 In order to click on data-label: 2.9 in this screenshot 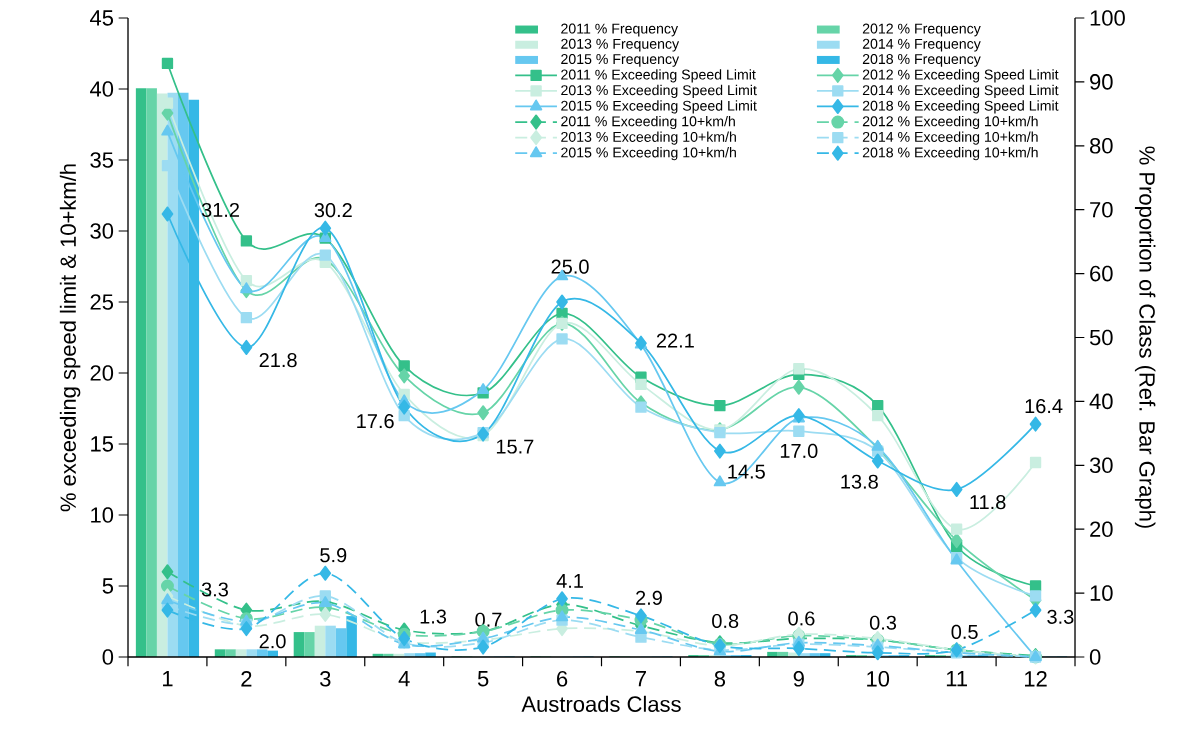, I will do `click(649, 597)`.